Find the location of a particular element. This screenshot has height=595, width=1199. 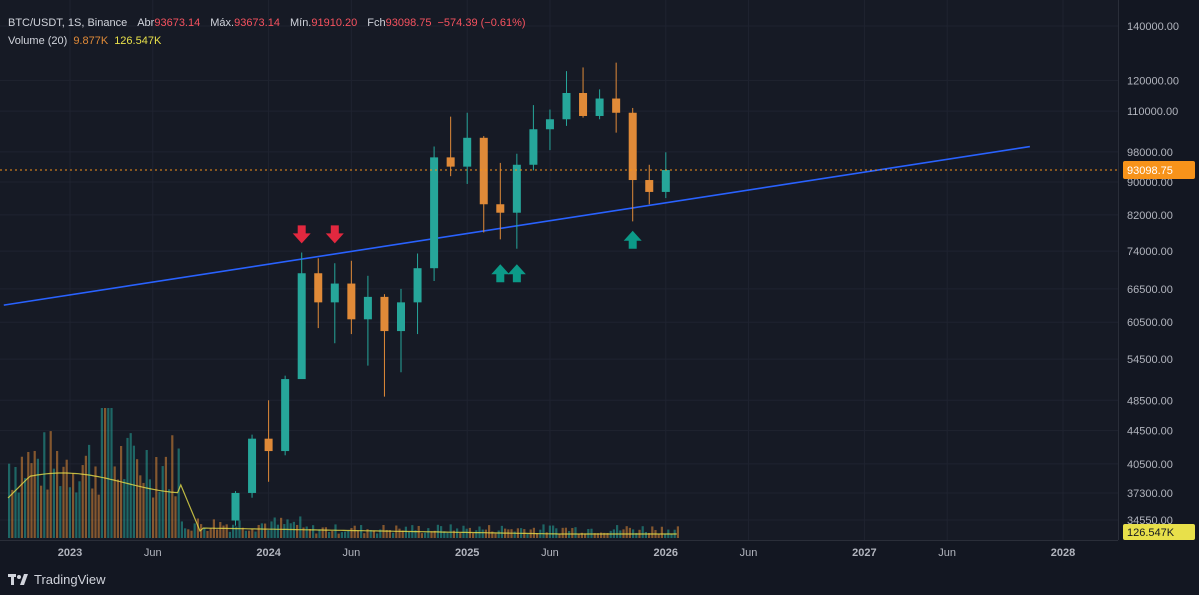

time-axis: 2023 Jun 2024 Jun 2025 Jun 2026 Jun 2027 Jun 2028 is located at coordinates (559, 551).